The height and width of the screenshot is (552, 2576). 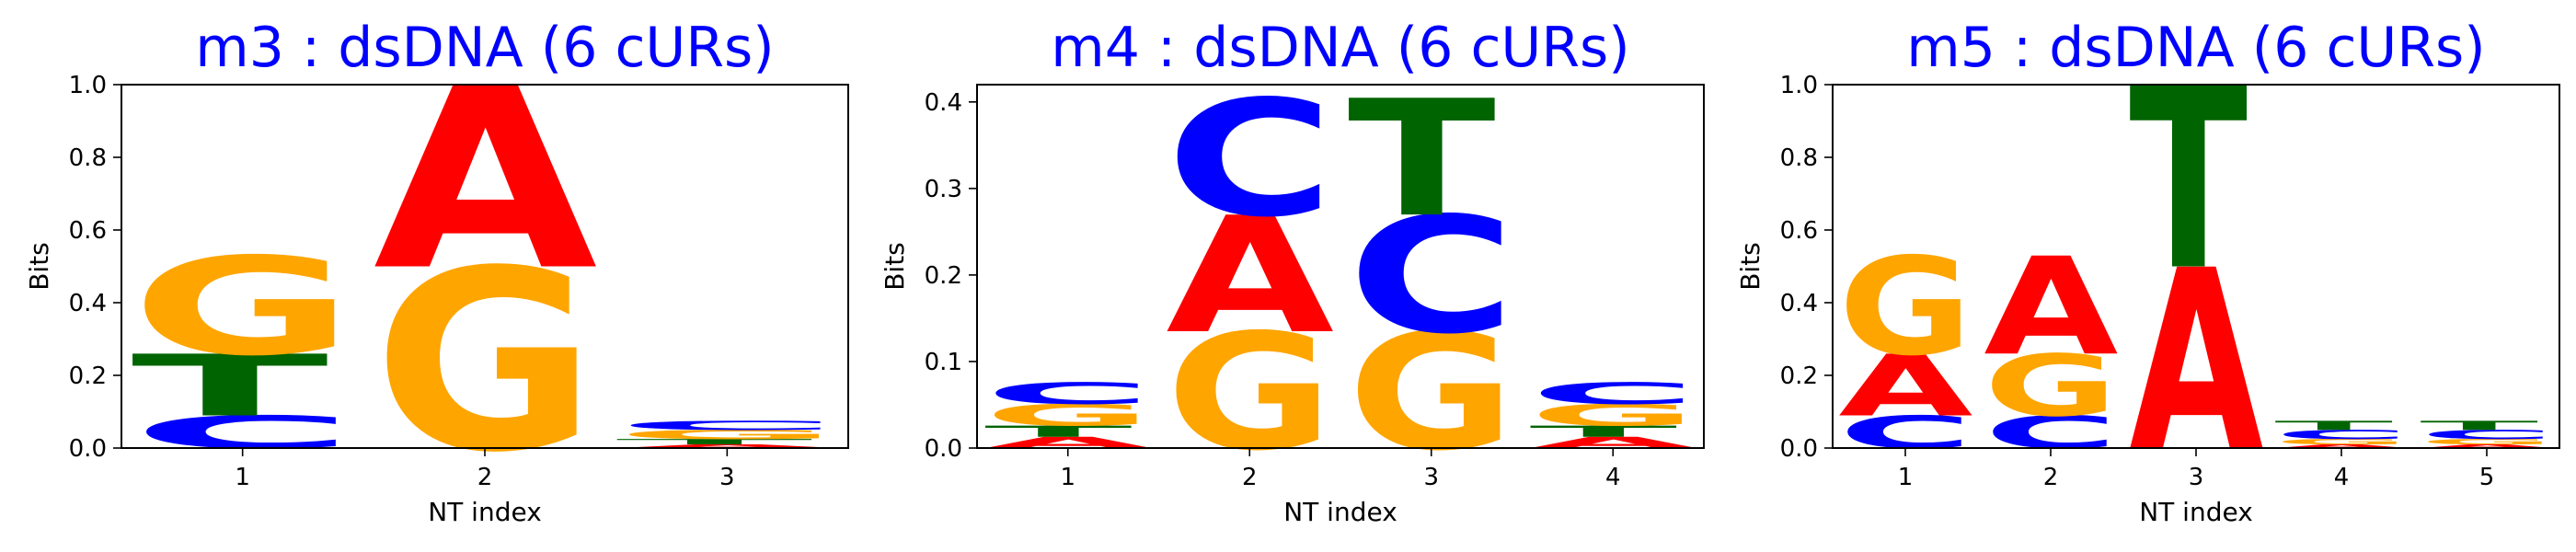 What do you see at coordinates (943, 362) in the screenshot?
I see `y-tick-label: 0.1` at bounding box center [943, 362].